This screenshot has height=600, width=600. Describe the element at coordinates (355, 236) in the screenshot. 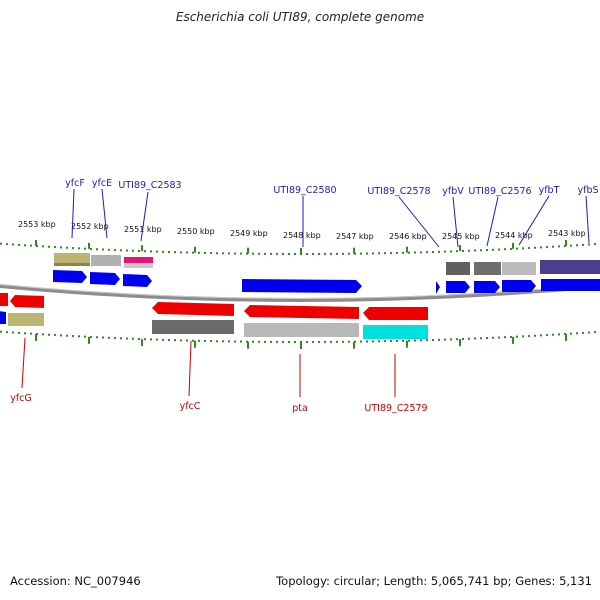

I see `kbp-label: 2547 kbp` at that location.